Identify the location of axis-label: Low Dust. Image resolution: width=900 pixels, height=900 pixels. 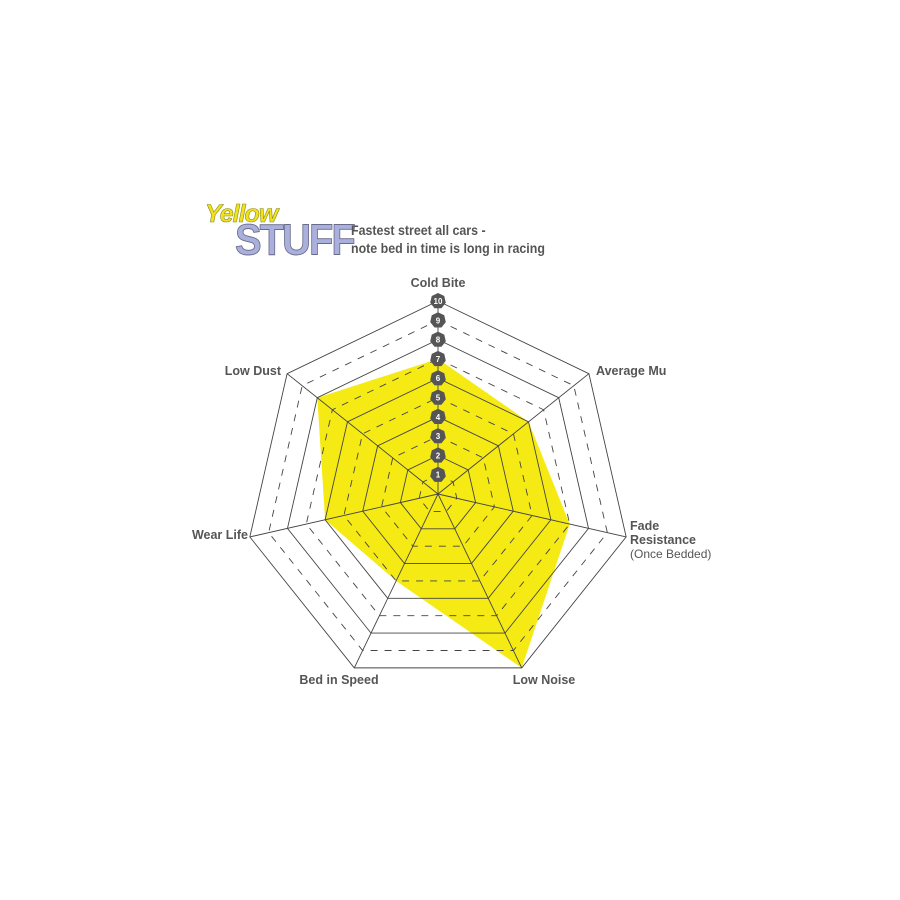
(253, 371).